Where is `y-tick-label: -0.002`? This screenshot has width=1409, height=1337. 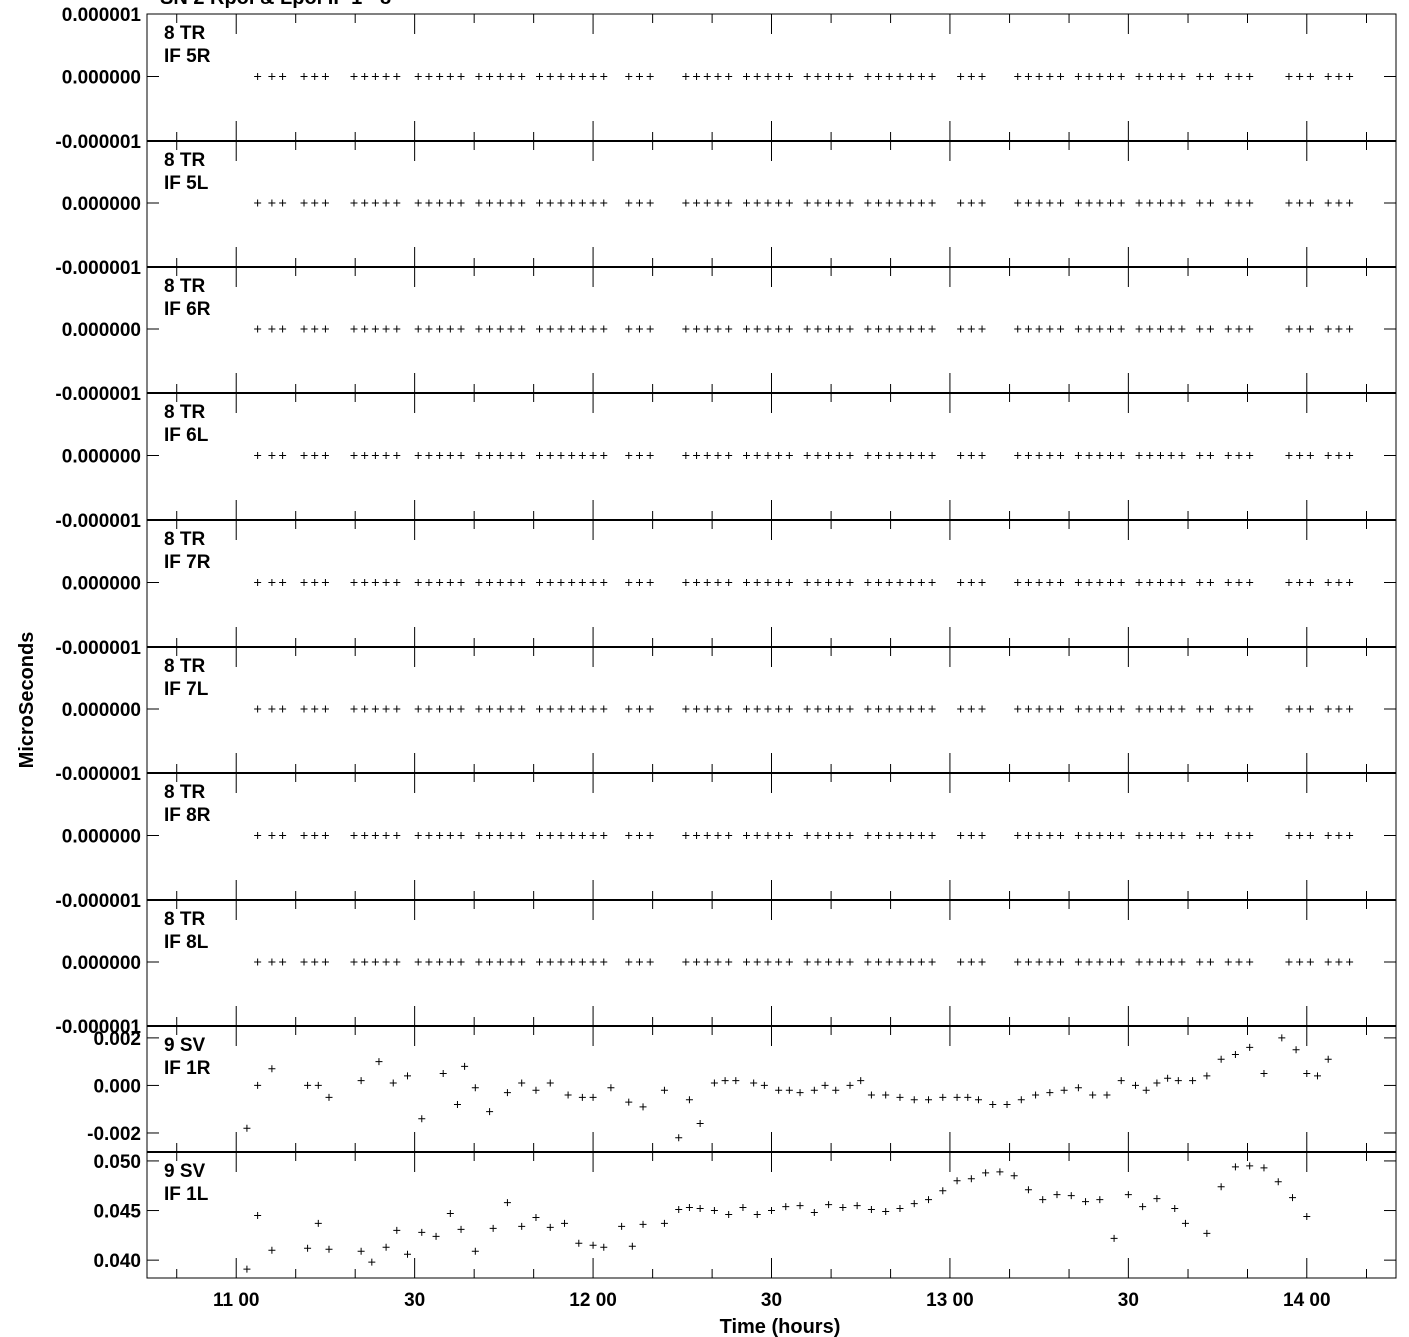 y-tick-label: -0.002 is located at coordinates (114, 1134).